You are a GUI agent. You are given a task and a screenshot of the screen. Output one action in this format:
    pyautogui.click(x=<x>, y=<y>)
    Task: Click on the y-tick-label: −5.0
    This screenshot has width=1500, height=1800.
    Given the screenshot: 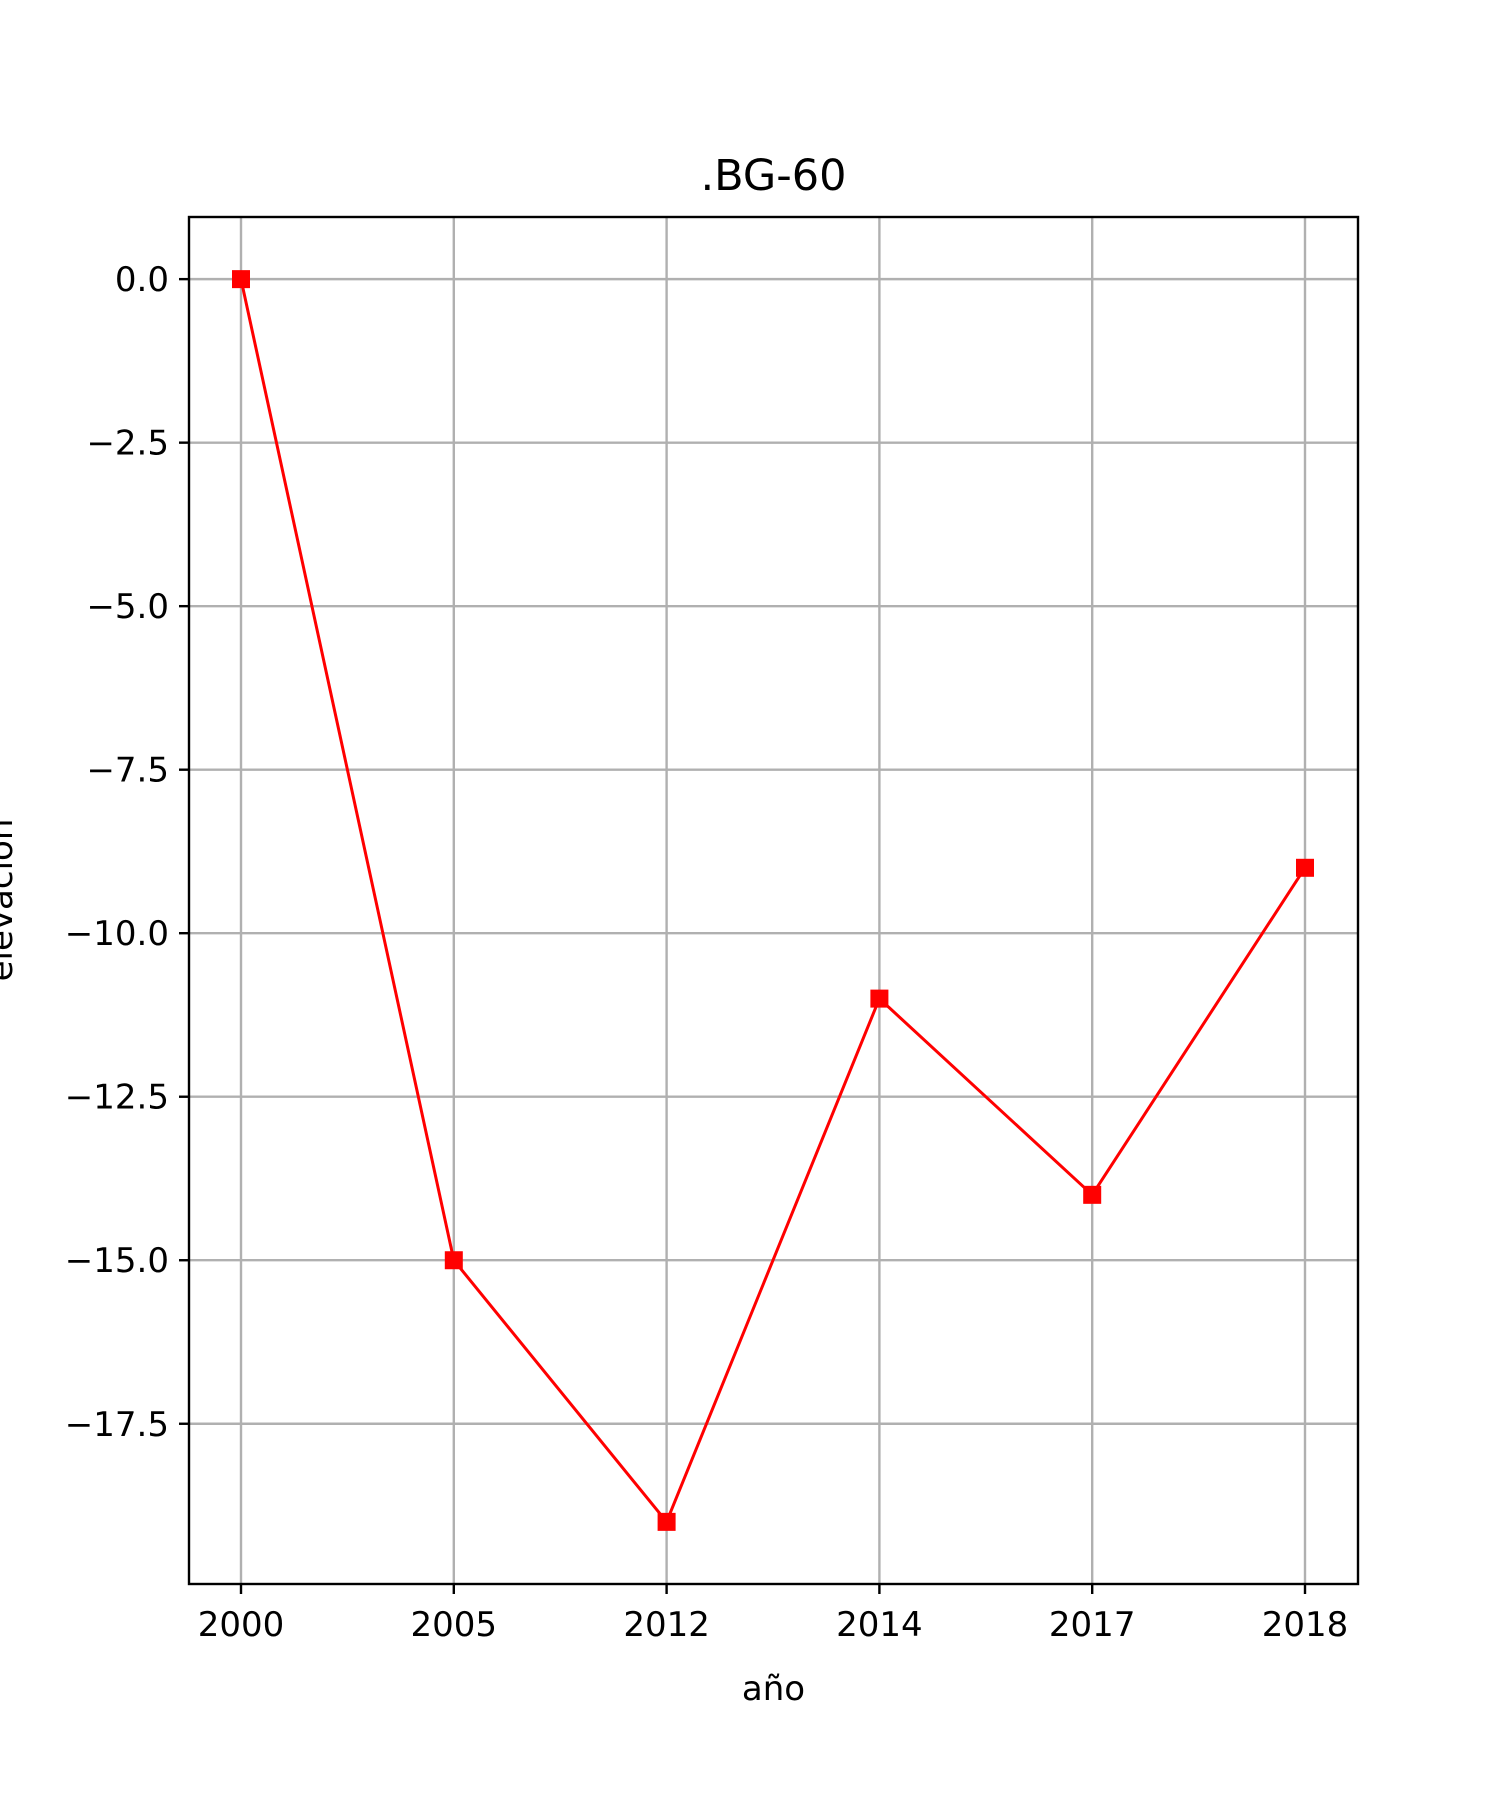 What is the action you would take?
    pyautogui.click(x=127, y=607)
    